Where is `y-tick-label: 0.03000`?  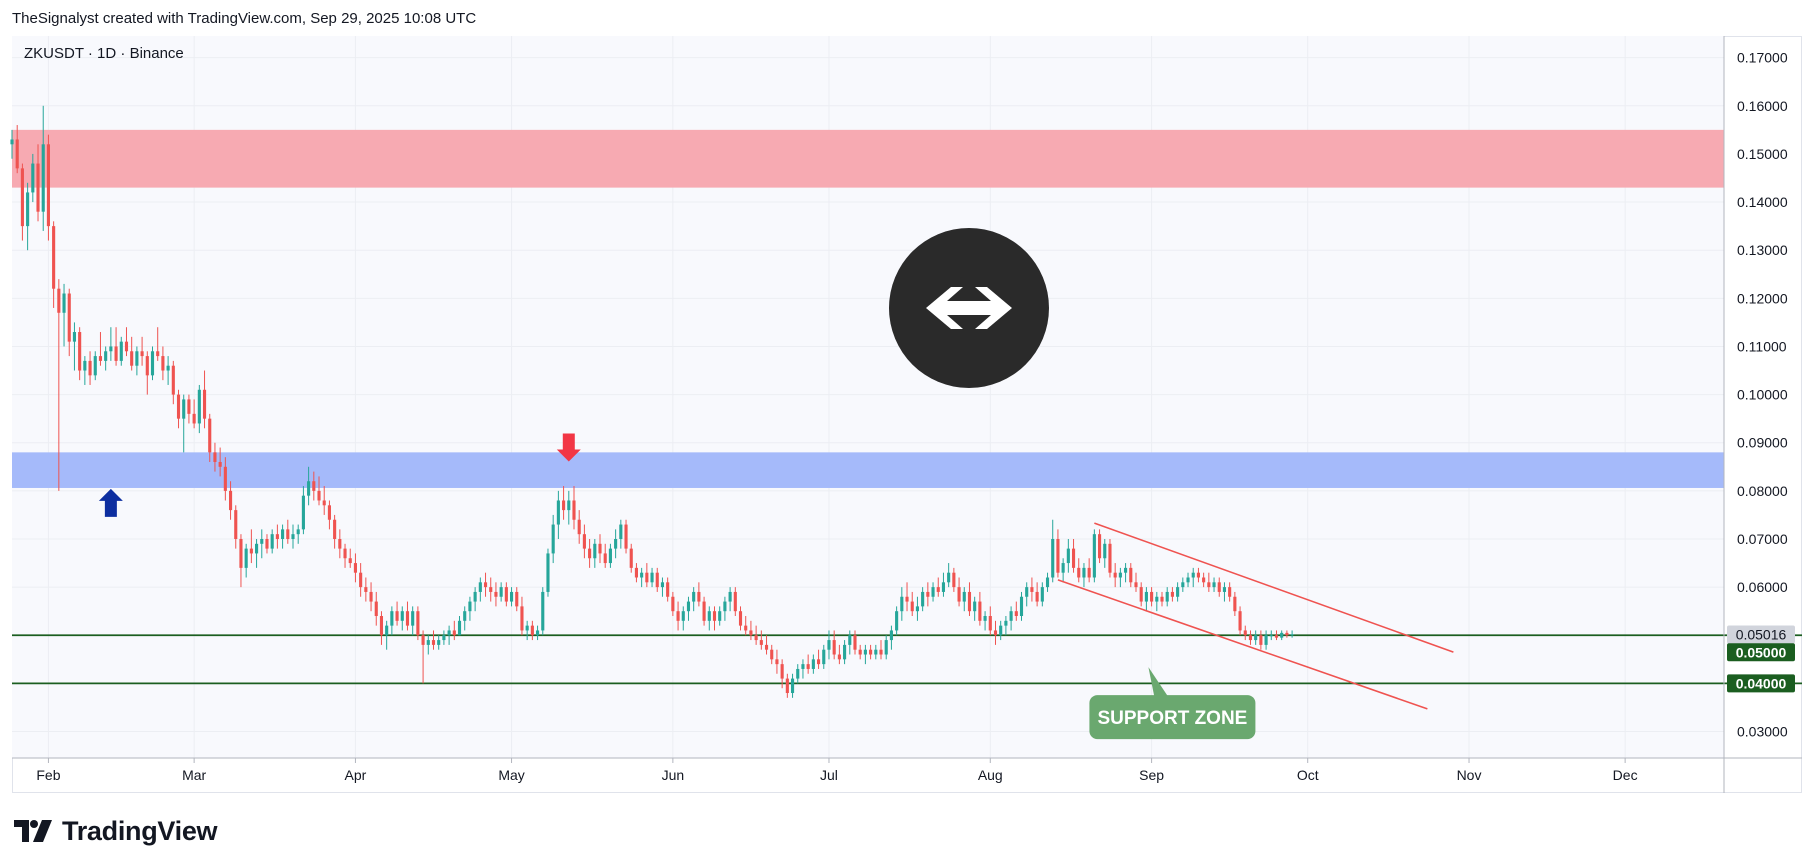 y-tick-label: 0.03000 is located at coordinates (1762, 732).